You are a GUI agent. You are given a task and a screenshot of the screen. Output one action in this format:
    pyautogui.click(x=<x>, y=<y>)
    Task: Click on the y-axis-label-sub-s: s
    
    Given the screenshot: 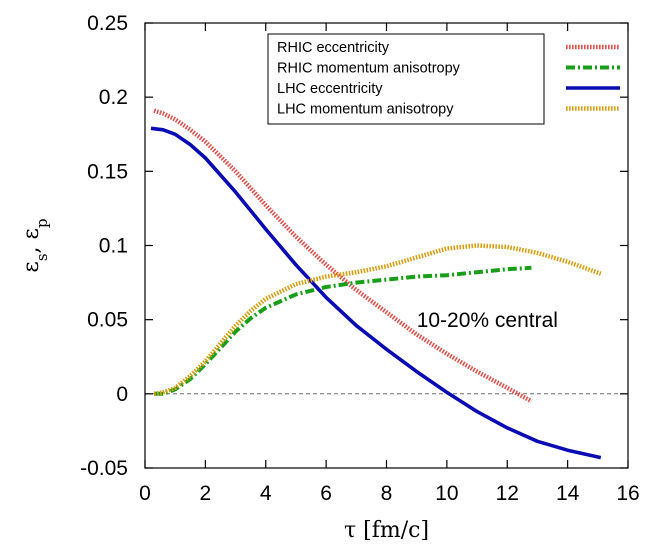 What is the action you would take?
    pyautogui.click(x=42, y=257)
    